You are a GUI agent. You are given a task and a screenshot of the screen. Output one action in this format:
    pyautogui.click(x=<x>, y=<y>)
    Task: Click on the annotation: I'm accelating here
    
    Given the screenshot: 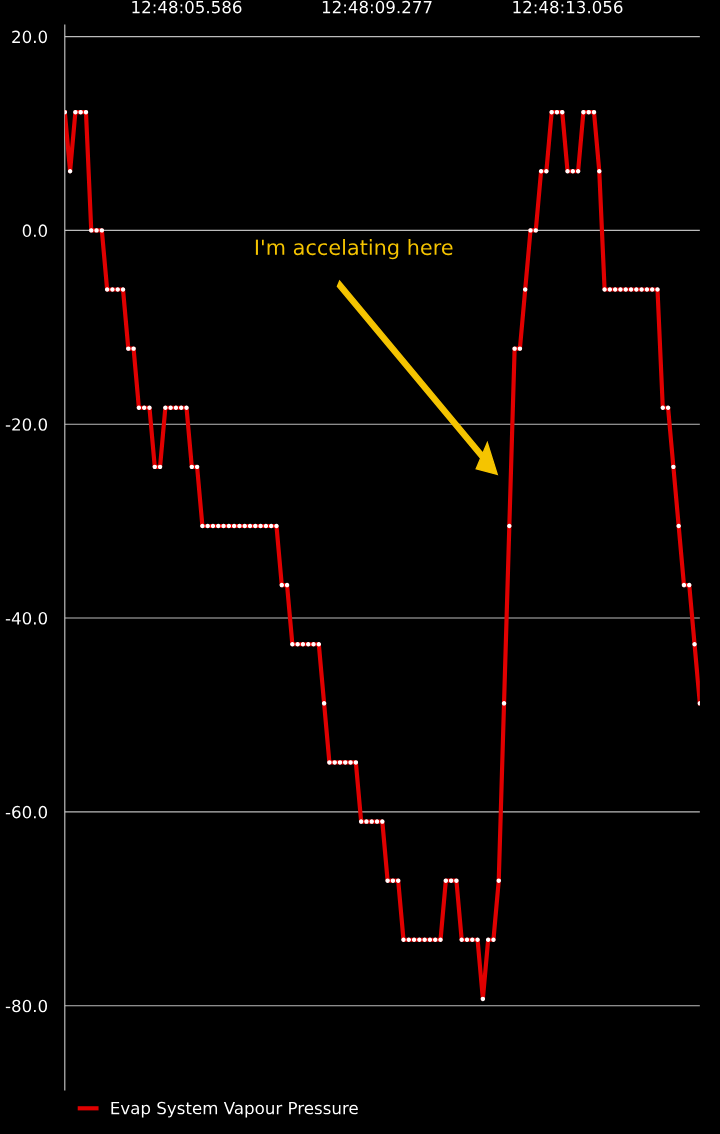 What is the action you would take?
    pyautogui.click(x=354, y=249)
    